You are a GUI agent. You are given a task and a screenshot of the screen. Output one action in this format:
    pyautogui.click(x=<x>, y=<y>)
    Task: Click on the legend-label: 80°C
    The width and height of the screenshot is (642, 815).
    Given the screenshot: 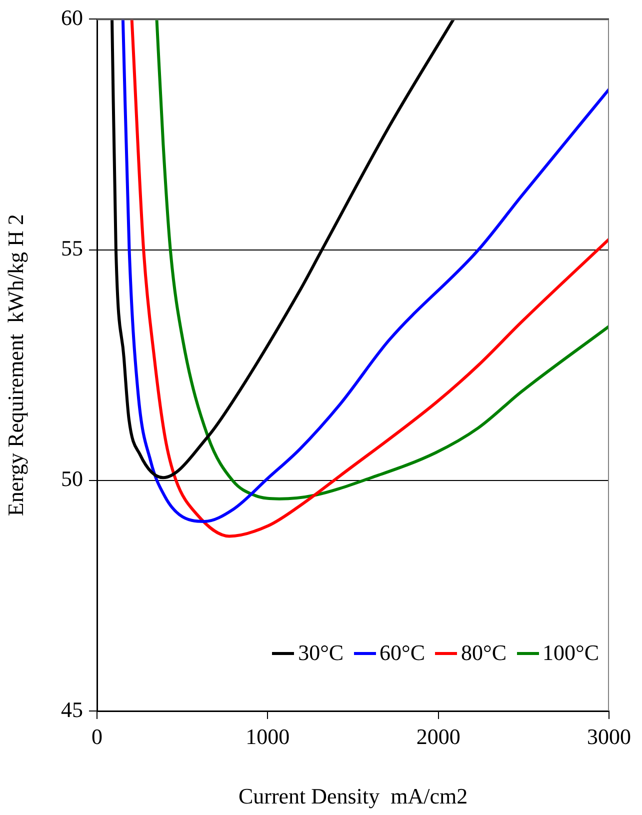 What is the action you would take?
    pyautogui.click(x=484, y=653)
    